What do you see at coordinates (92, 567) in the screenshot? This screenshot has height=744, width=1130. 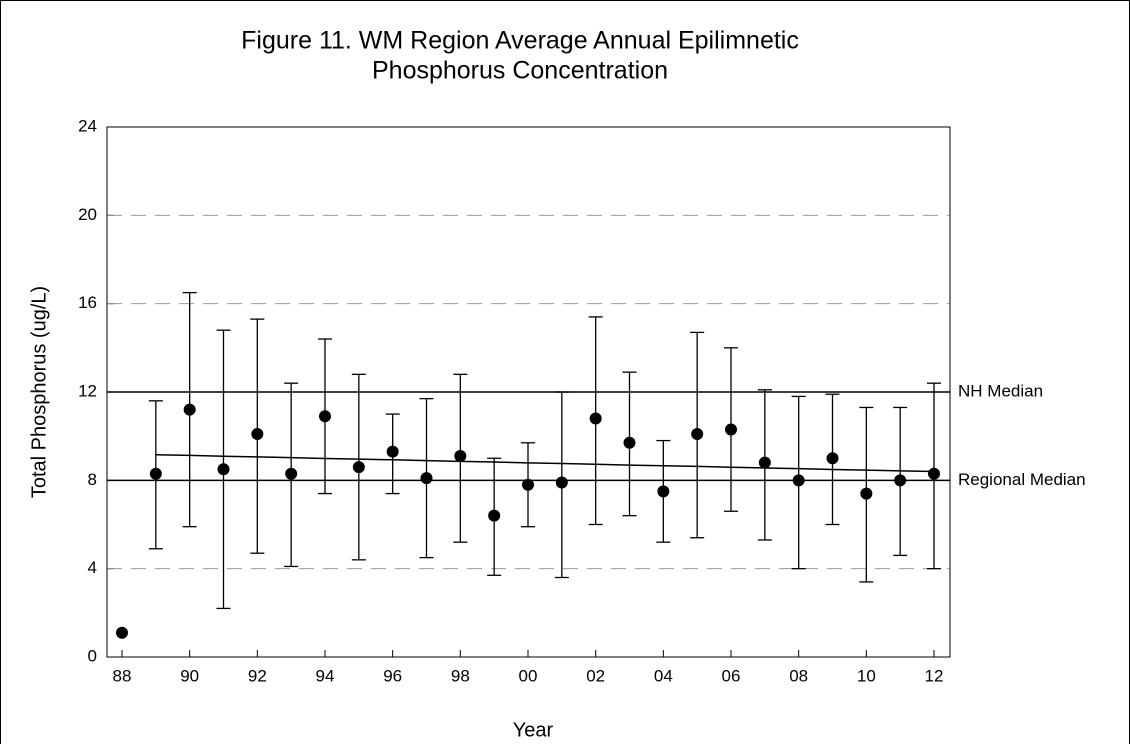 I see `y-tick-label: 4` at bounding box center [92, 567].